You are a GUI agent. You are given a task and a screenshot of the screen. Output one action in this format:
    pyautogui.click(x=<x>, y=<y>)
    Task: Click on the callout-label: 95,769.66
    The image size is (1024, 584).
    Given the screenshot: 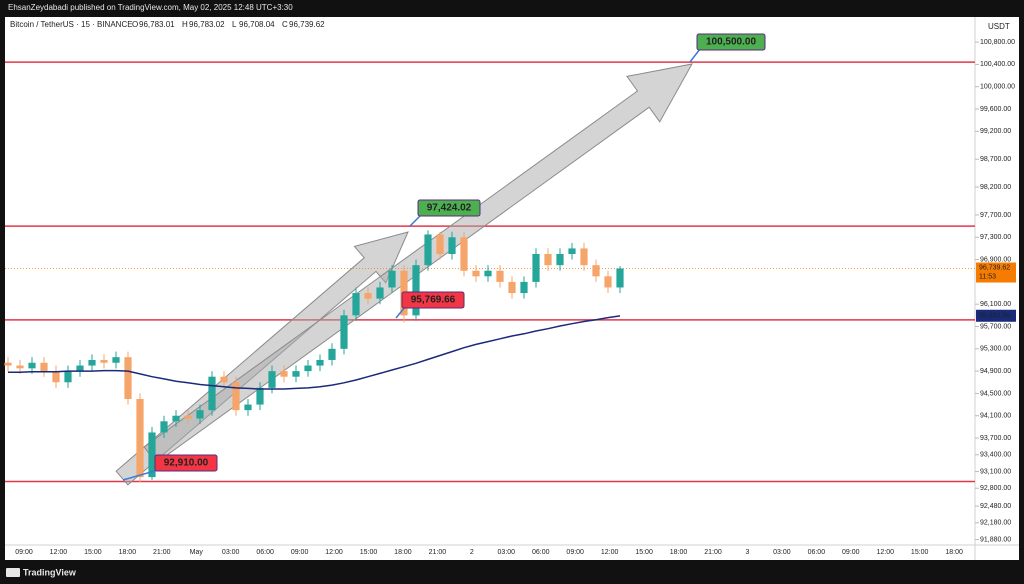 What is the action you would take?
    pyautogui.click(x=433, y=300)
    